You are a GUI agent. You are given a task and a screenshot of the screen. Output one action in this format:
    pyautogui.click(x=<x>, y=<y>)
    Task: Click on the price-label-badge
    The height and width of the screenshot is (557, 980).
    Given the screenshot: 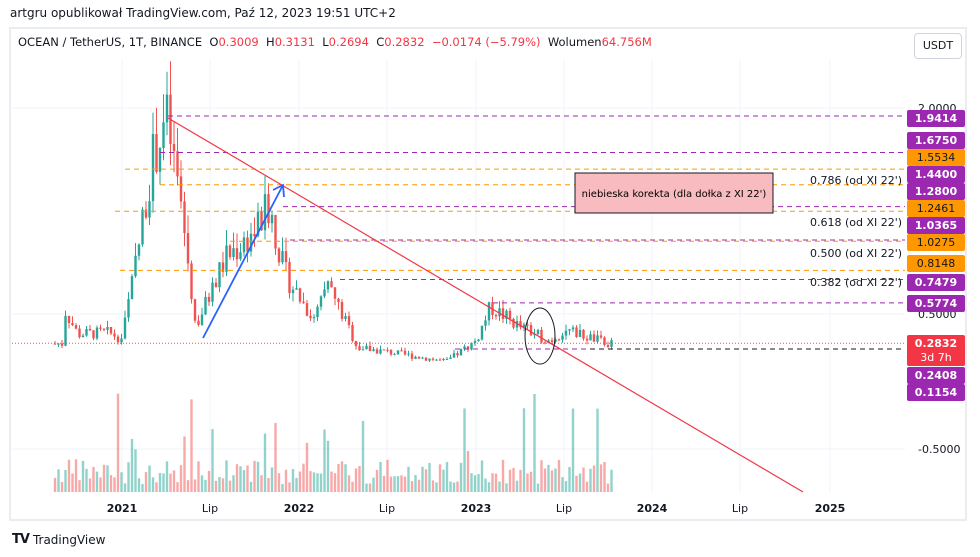 What is the action you would take?
    pyautogui.click(x=936, y=263)
    